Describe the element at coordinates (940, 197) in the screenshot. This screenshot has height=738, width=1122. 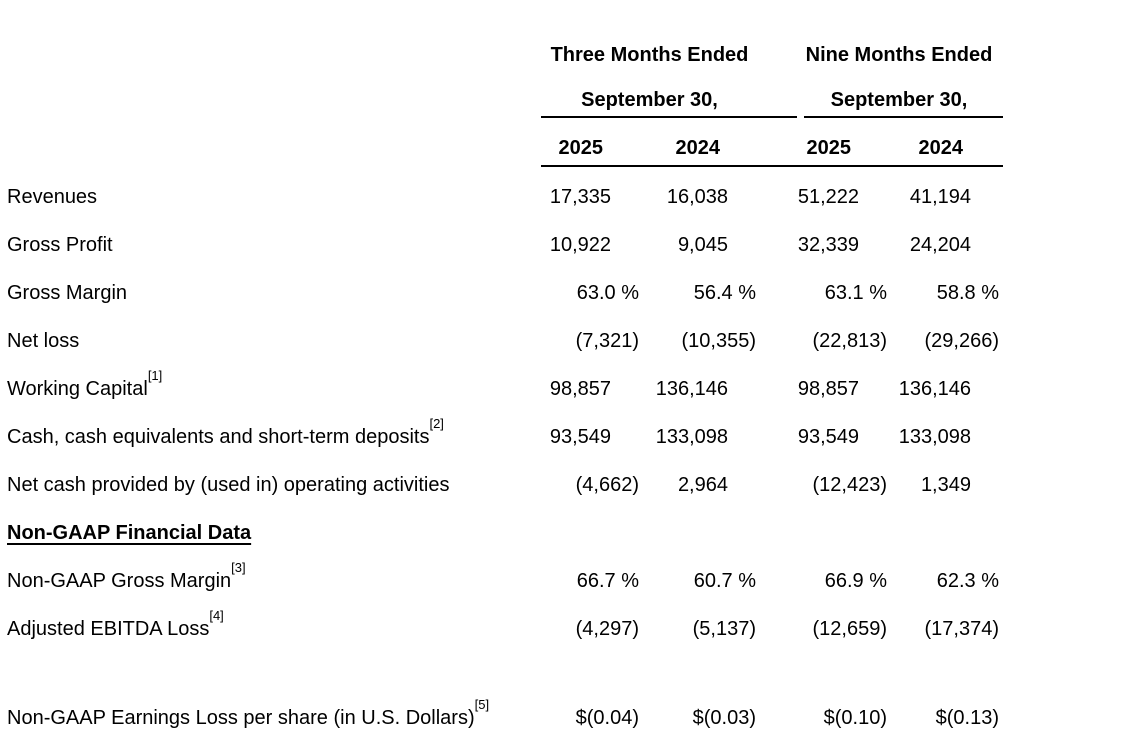
I see `value-cell: 41,194` at that location.